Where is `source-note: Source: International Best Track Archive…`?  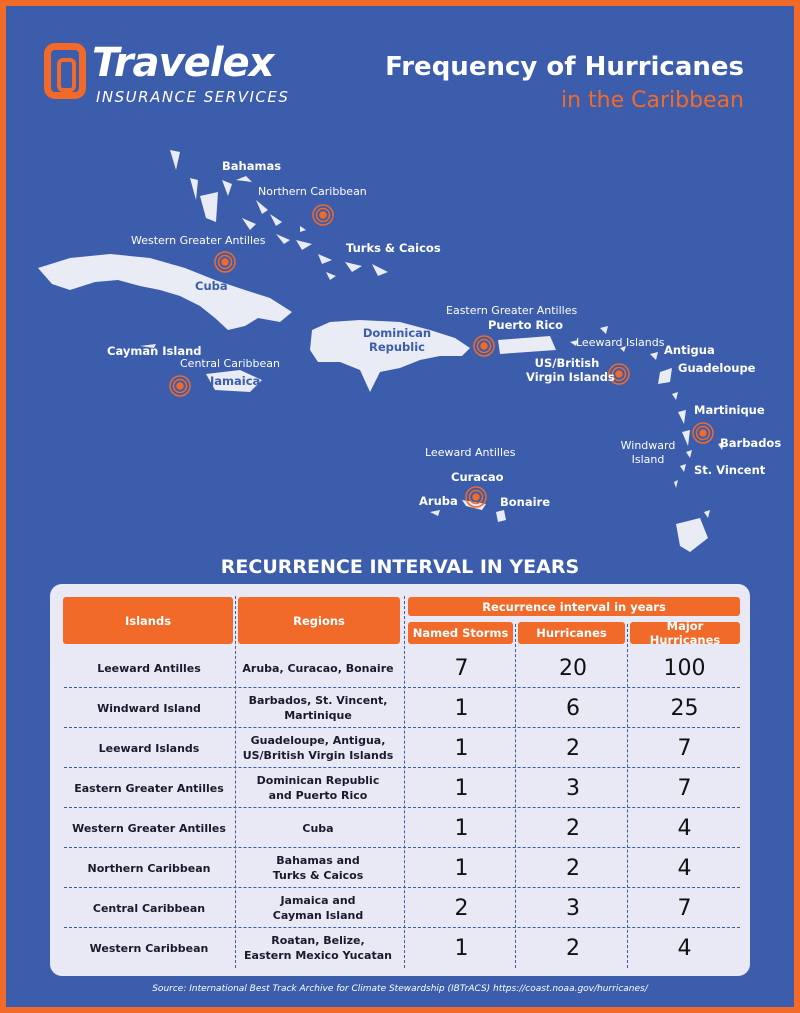
source-note: Source: International Best Track Archive… is located at coordinates (400, 989).